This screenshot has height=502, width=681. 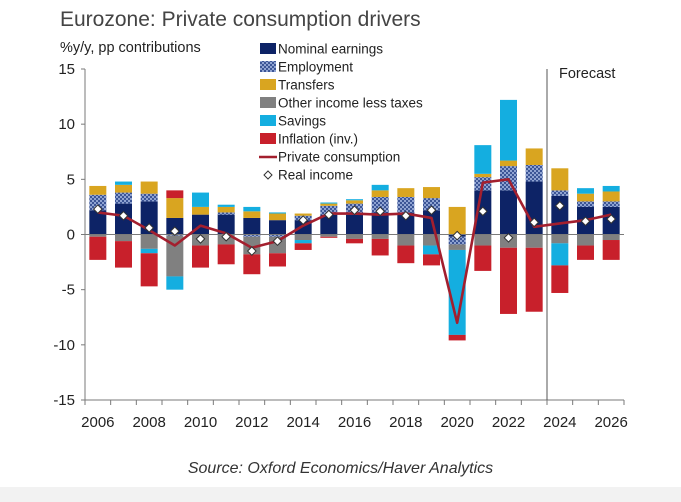 I want to click on x-tick-label: 2022, so click(x=508, y=422).